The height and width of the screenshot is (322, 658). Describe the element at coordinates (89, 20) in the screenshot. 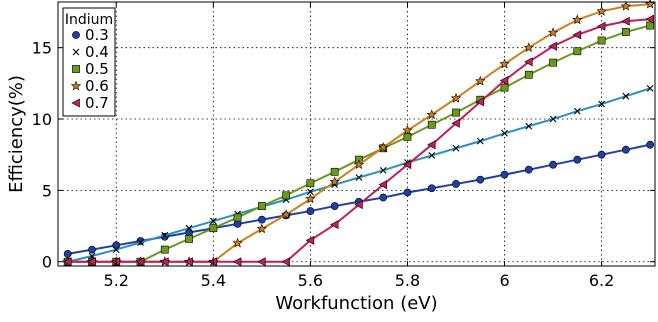

I see `legend-title: Indium` at that location.